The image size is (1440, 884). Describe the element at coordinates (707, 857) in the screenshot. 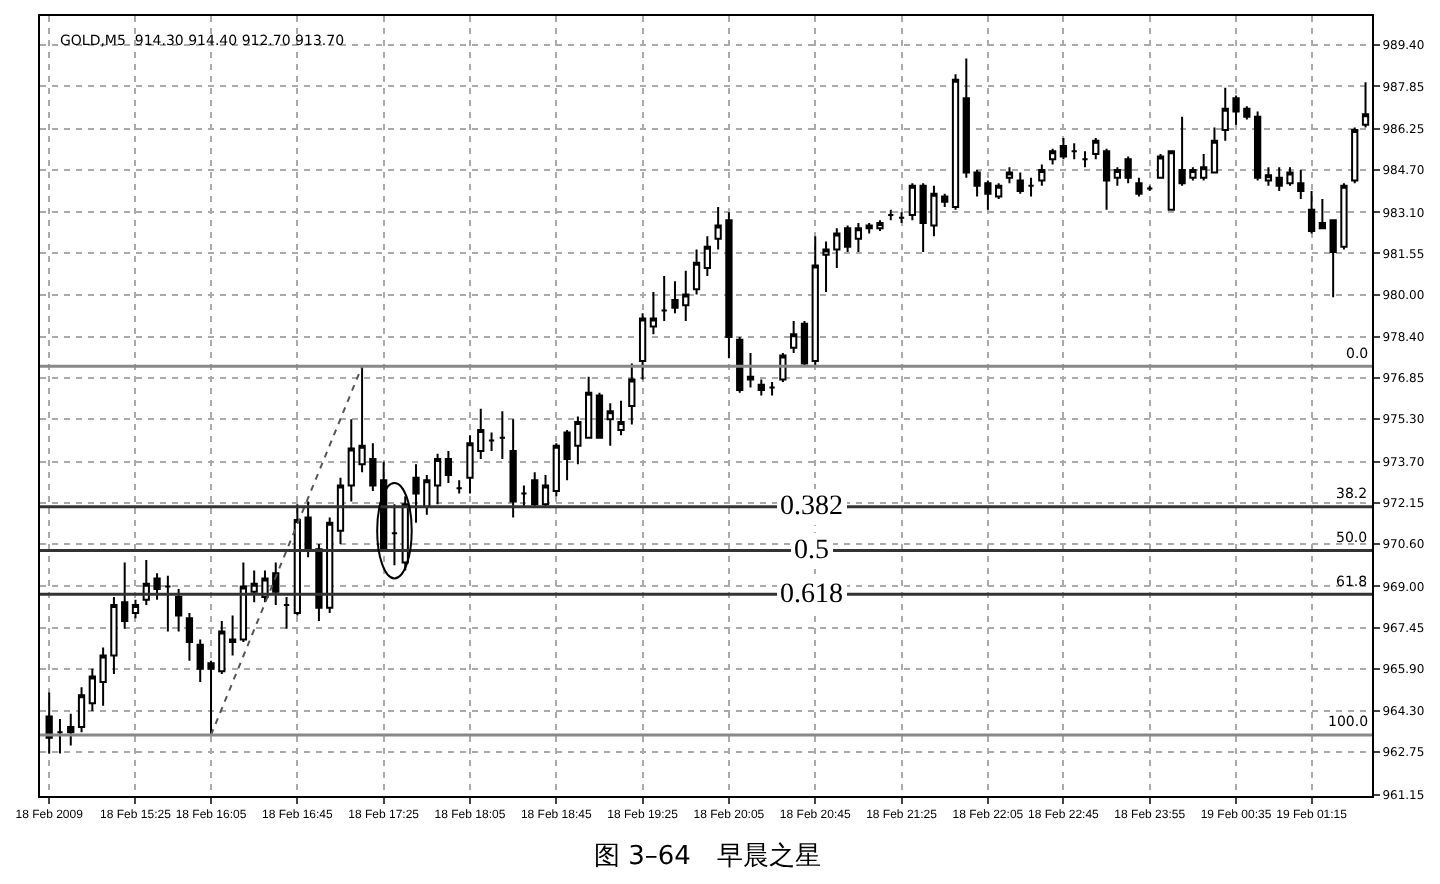

I see `caption: 图 3–64 早晨之星` at that location.